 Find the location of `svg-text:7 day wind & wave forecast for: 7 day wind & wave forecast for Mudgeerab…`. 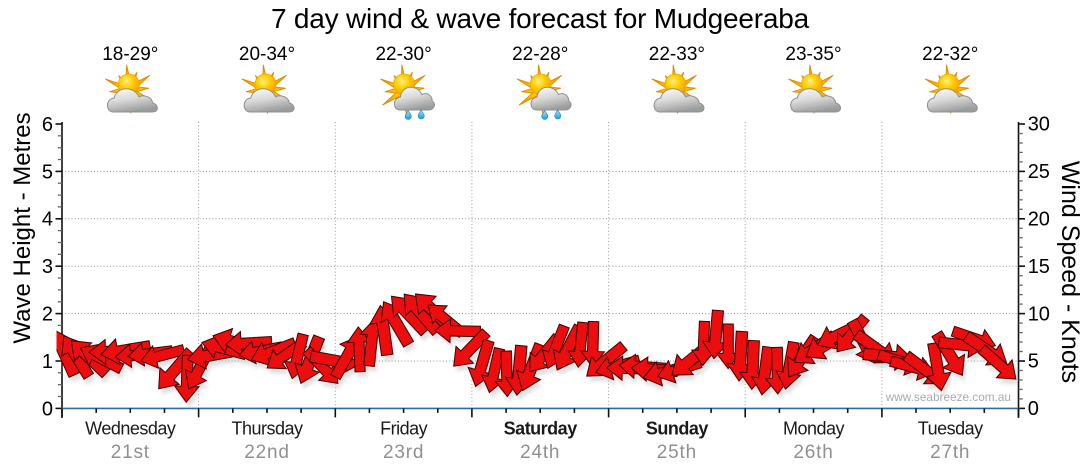

svg-text:7 day wind & wave forecast for: 7 day wind & wave forecast for Mudgeerab… is located at coordinates (540, 18).